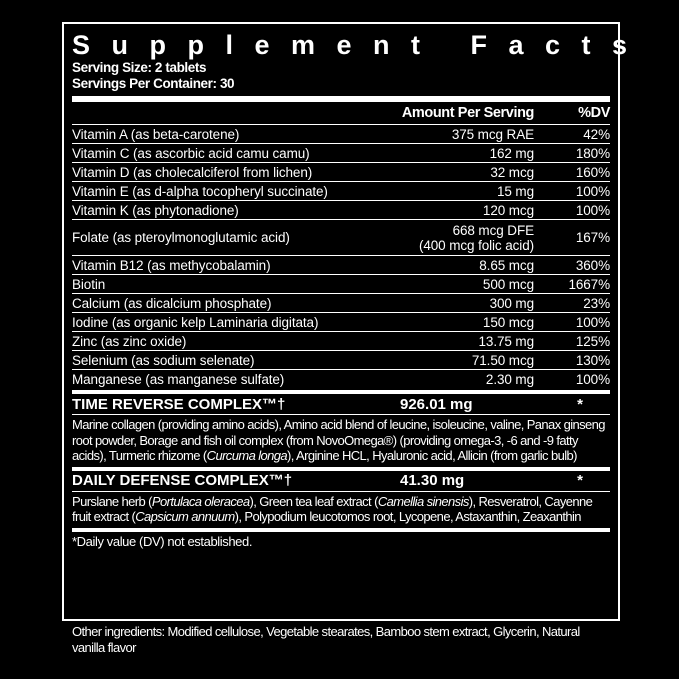 This screenshot has height=679, width=679. I want to click on nutrient-amount: 300 mg, so click(454, 303).